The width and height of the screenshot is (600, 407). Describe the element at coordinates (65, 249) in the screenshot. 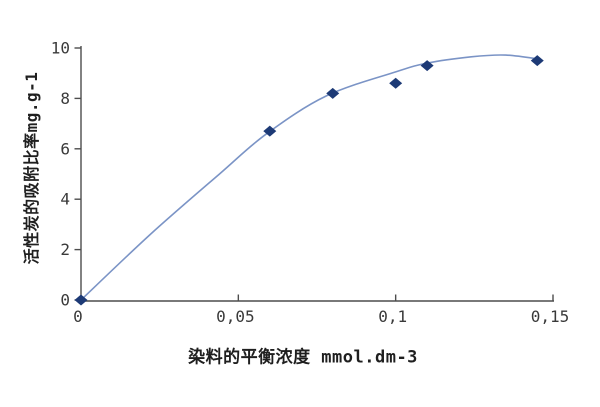

I see `y-tick-label: 2` at that location.